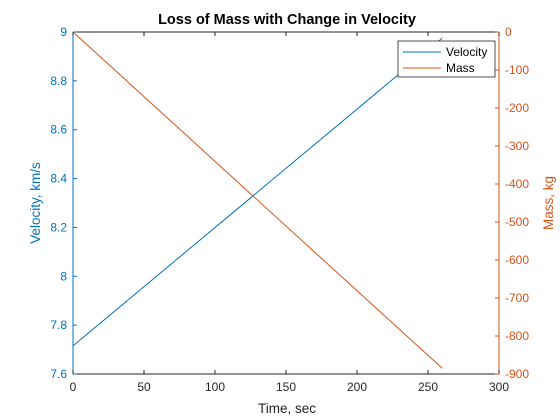 The height and width of the screenshot is (420, 560). What do you see at coordinates (63, 276) in the screenshot?
I see `left-y-tick-label: 8` at bounding box center [63, 276].